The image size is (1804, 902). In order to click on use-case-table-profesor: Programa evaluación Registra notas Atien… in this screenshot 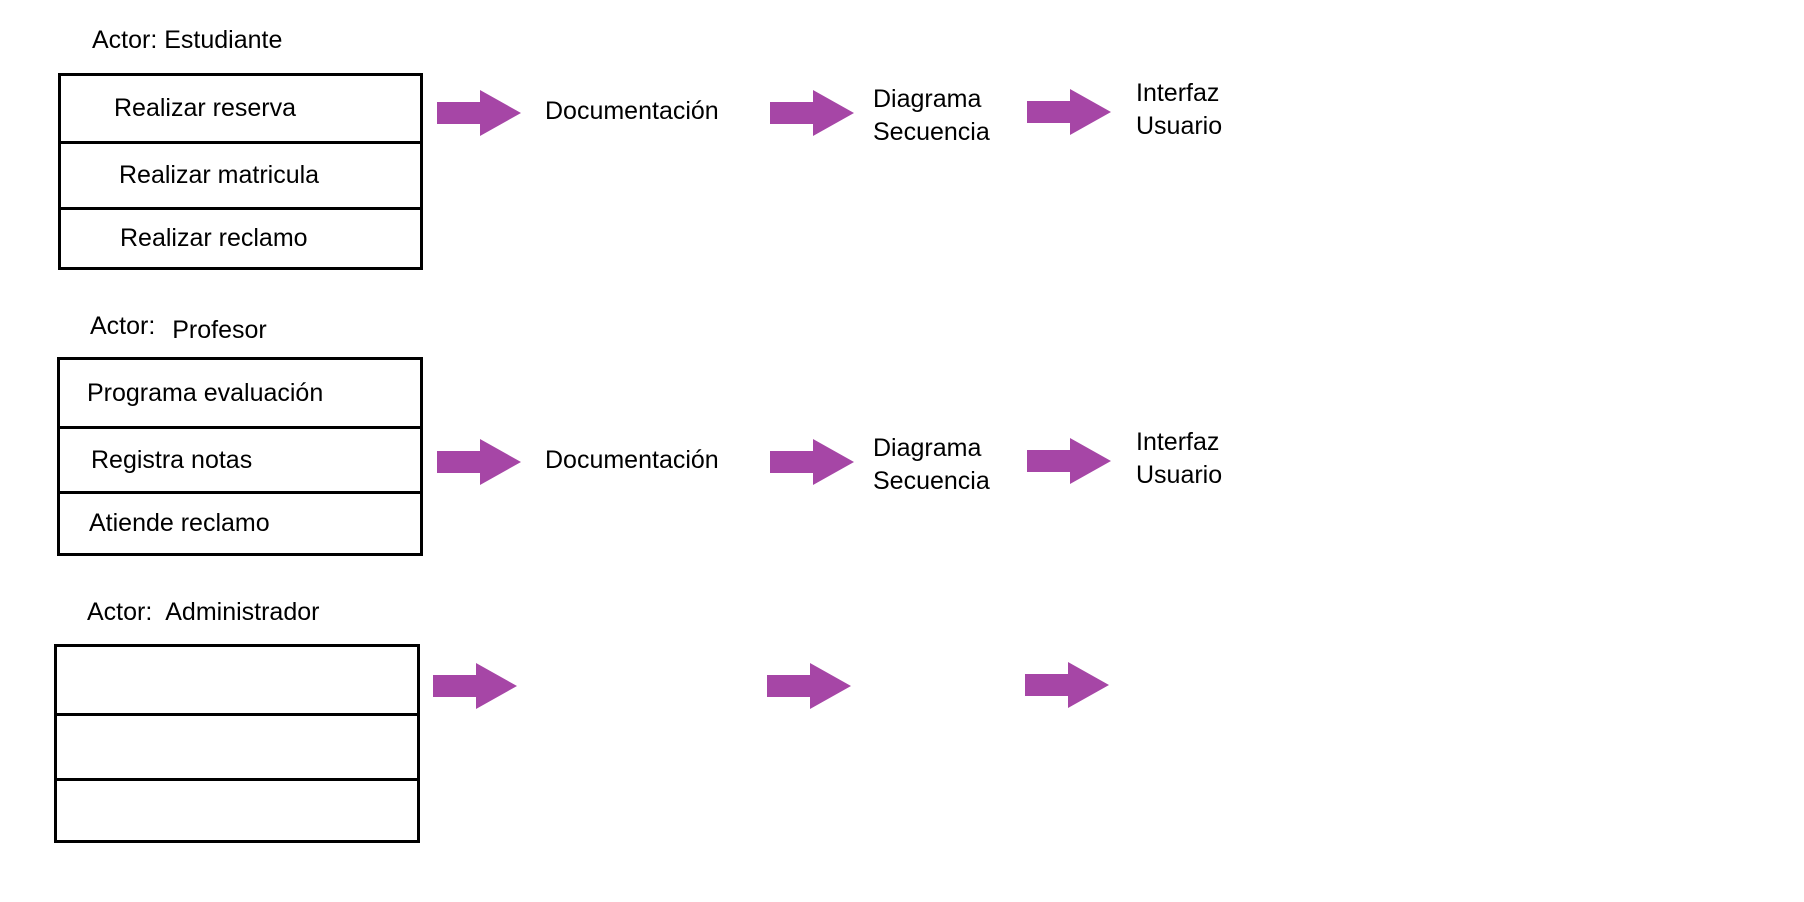, I will do `click(240, 456)`.